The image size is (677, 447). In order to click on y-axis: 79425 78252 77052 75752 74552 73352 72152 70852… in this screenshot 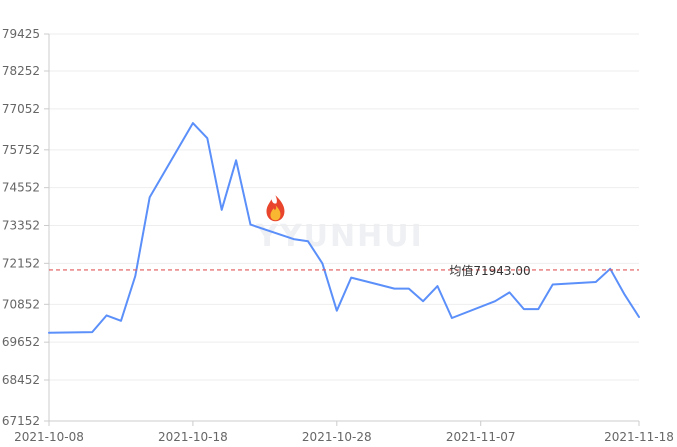, I will do `click(26, 227)`.